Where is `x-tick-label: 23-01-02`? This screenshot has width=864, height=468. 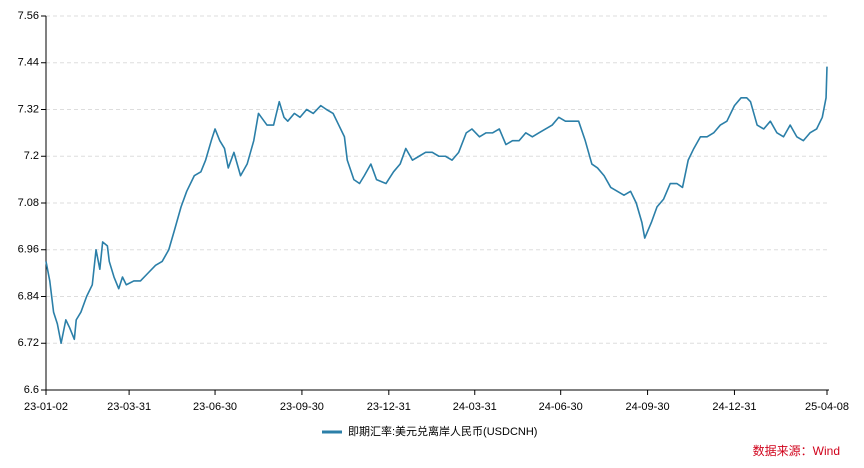
x-tick-label: 23-01-02 is located at coordinates (46, 407).